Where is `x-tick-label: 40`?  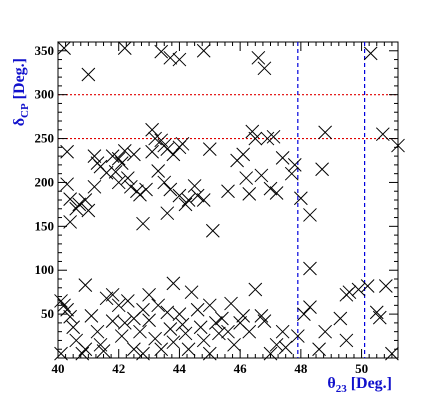
x-tick-label: 40 is located at coordinates (58, 368).